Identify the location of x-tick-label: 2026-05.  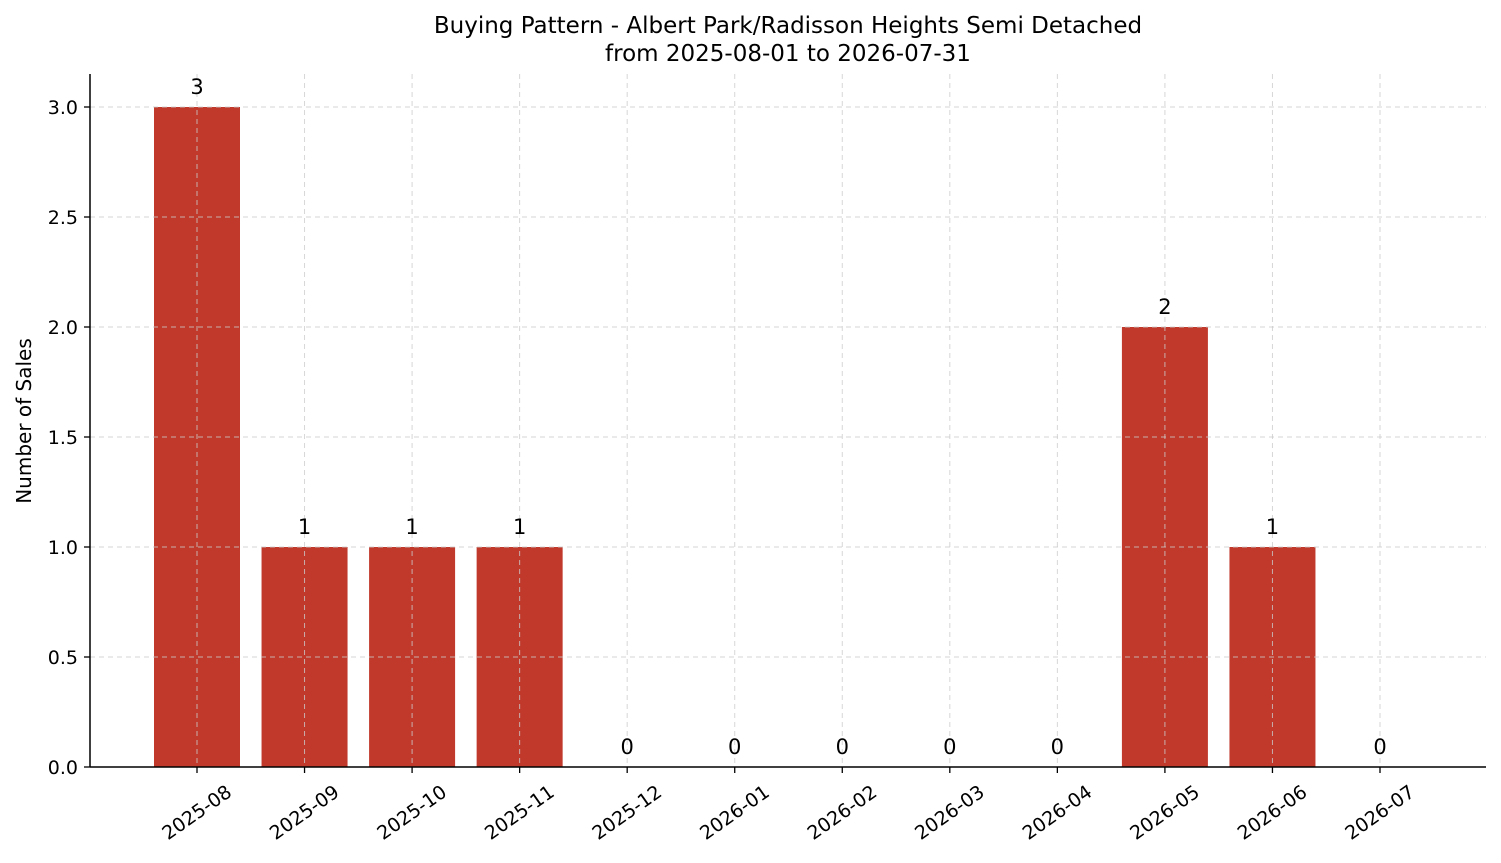
(1165, 813).